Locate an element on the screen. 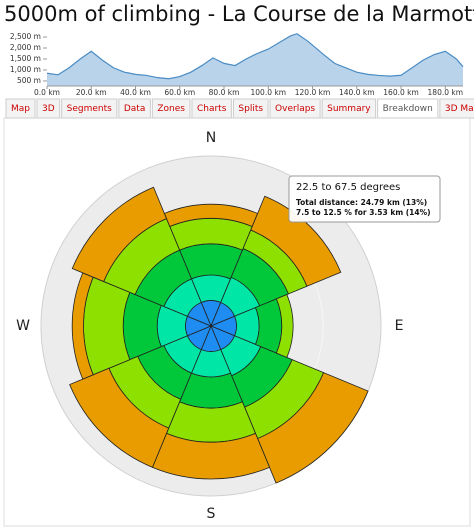  direction-label: N is located at coordinates (211, 138).